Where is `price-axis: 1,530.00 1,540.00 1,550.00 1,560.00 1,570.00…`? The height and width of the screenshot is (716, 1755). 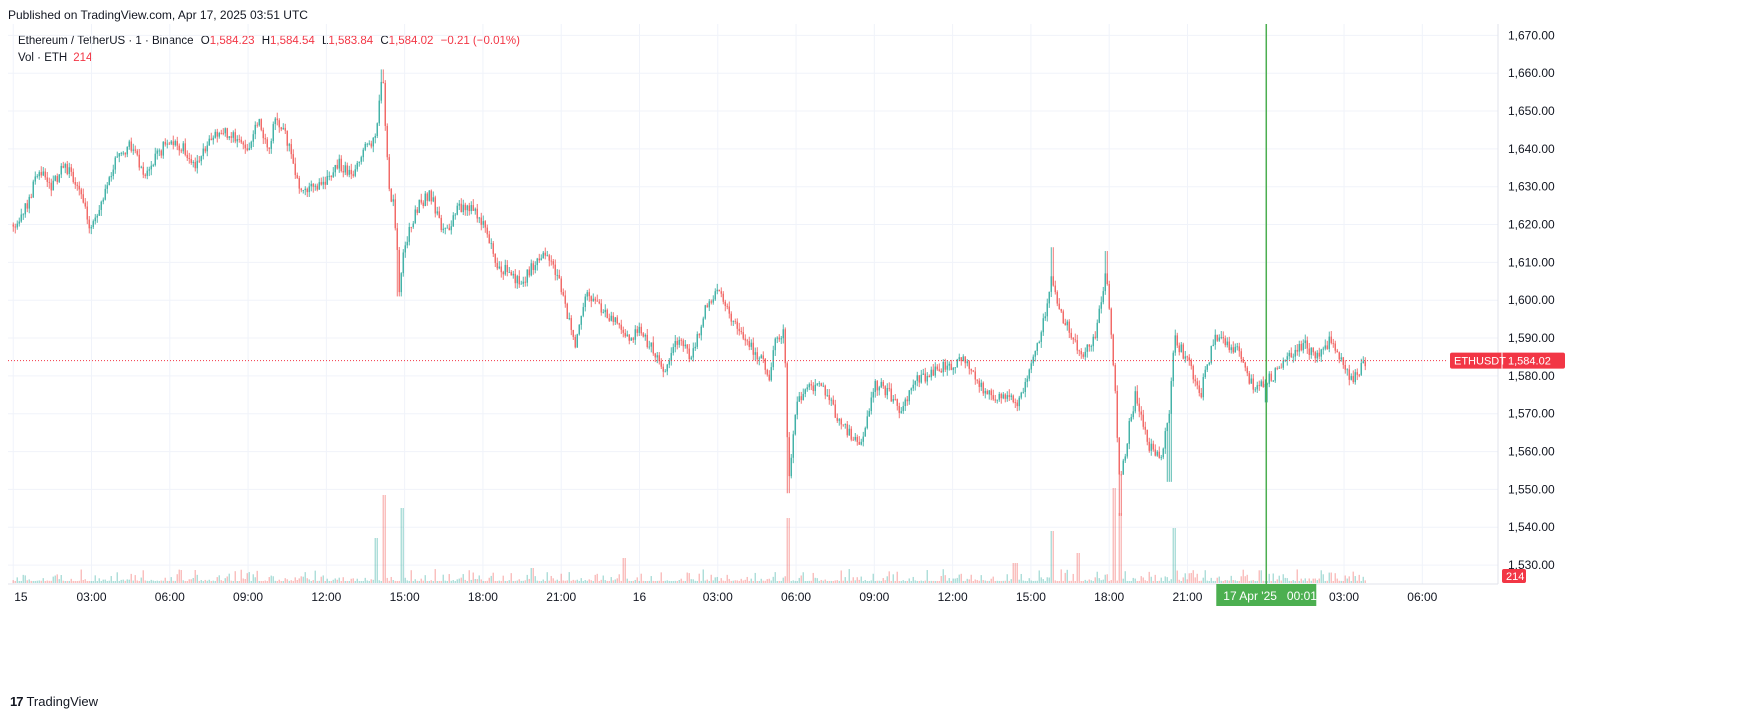
price-axis: 1,530.00 1,540.00 1,550.00 1,560.00 1,570.00… is located at coordinates (1531, 300).